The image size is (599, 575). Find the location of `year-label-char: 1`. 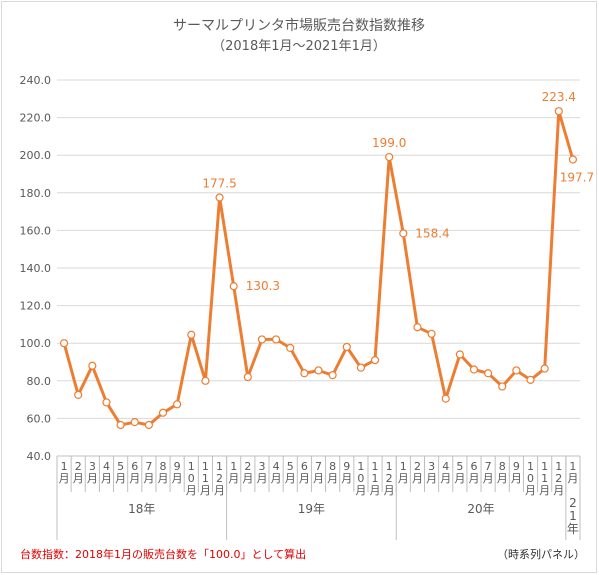

year-label-char: 1 is located at coordinates (573, 516).